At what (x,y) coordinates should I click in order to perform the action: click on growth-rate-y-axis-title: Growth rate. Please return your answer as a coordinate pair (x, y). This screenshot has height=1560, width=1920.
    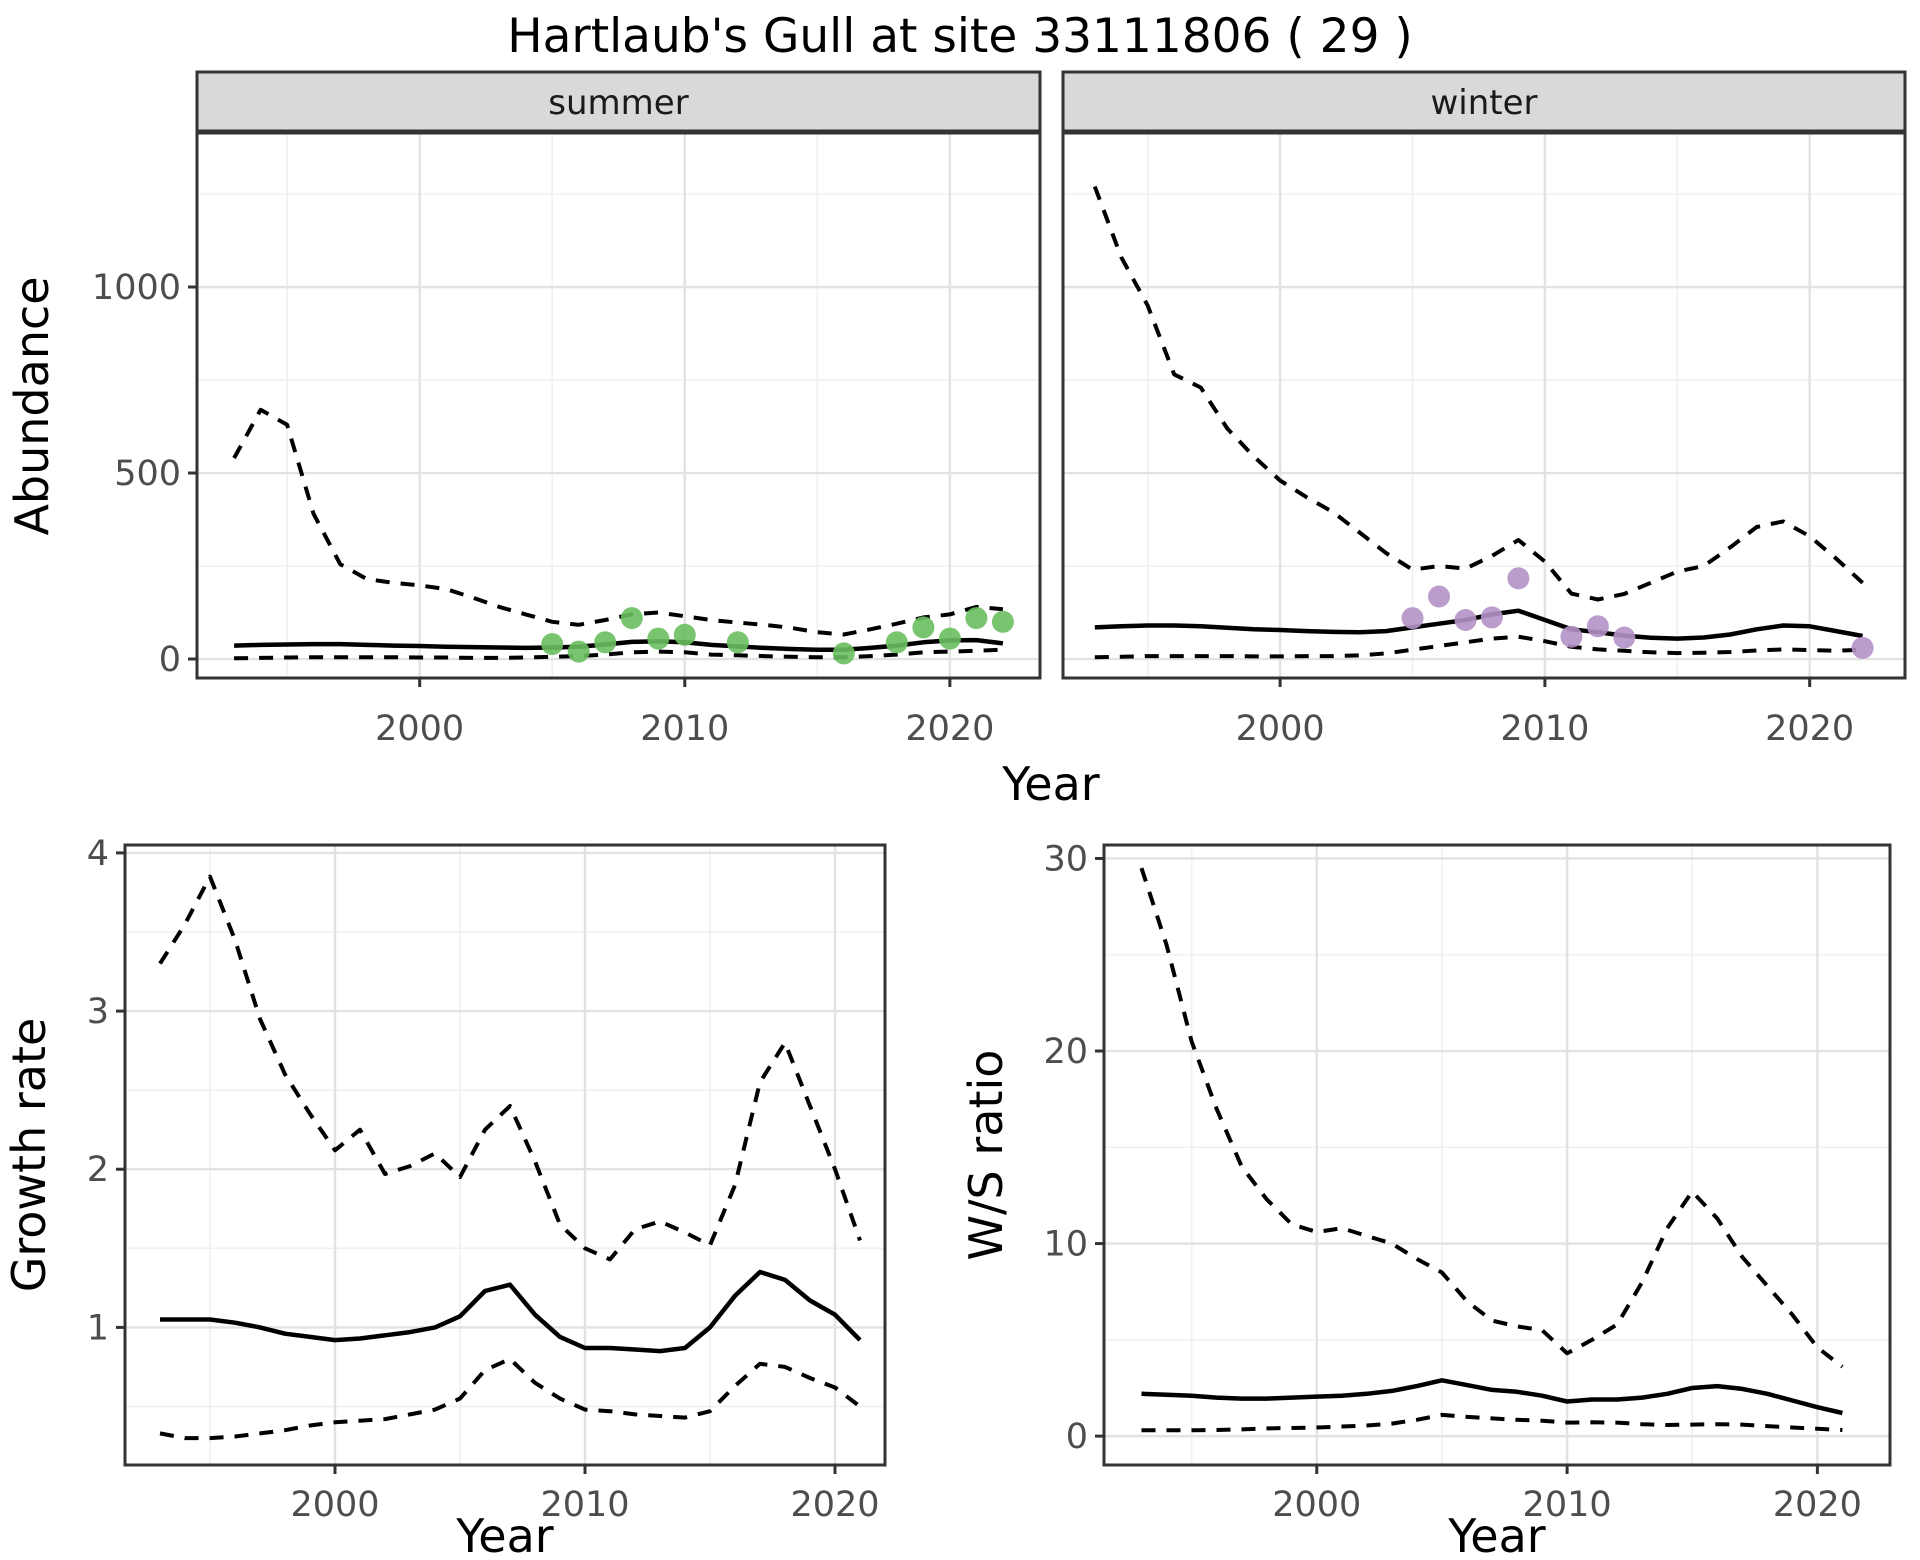
    Looking at the image, I should click on (29, 1155).